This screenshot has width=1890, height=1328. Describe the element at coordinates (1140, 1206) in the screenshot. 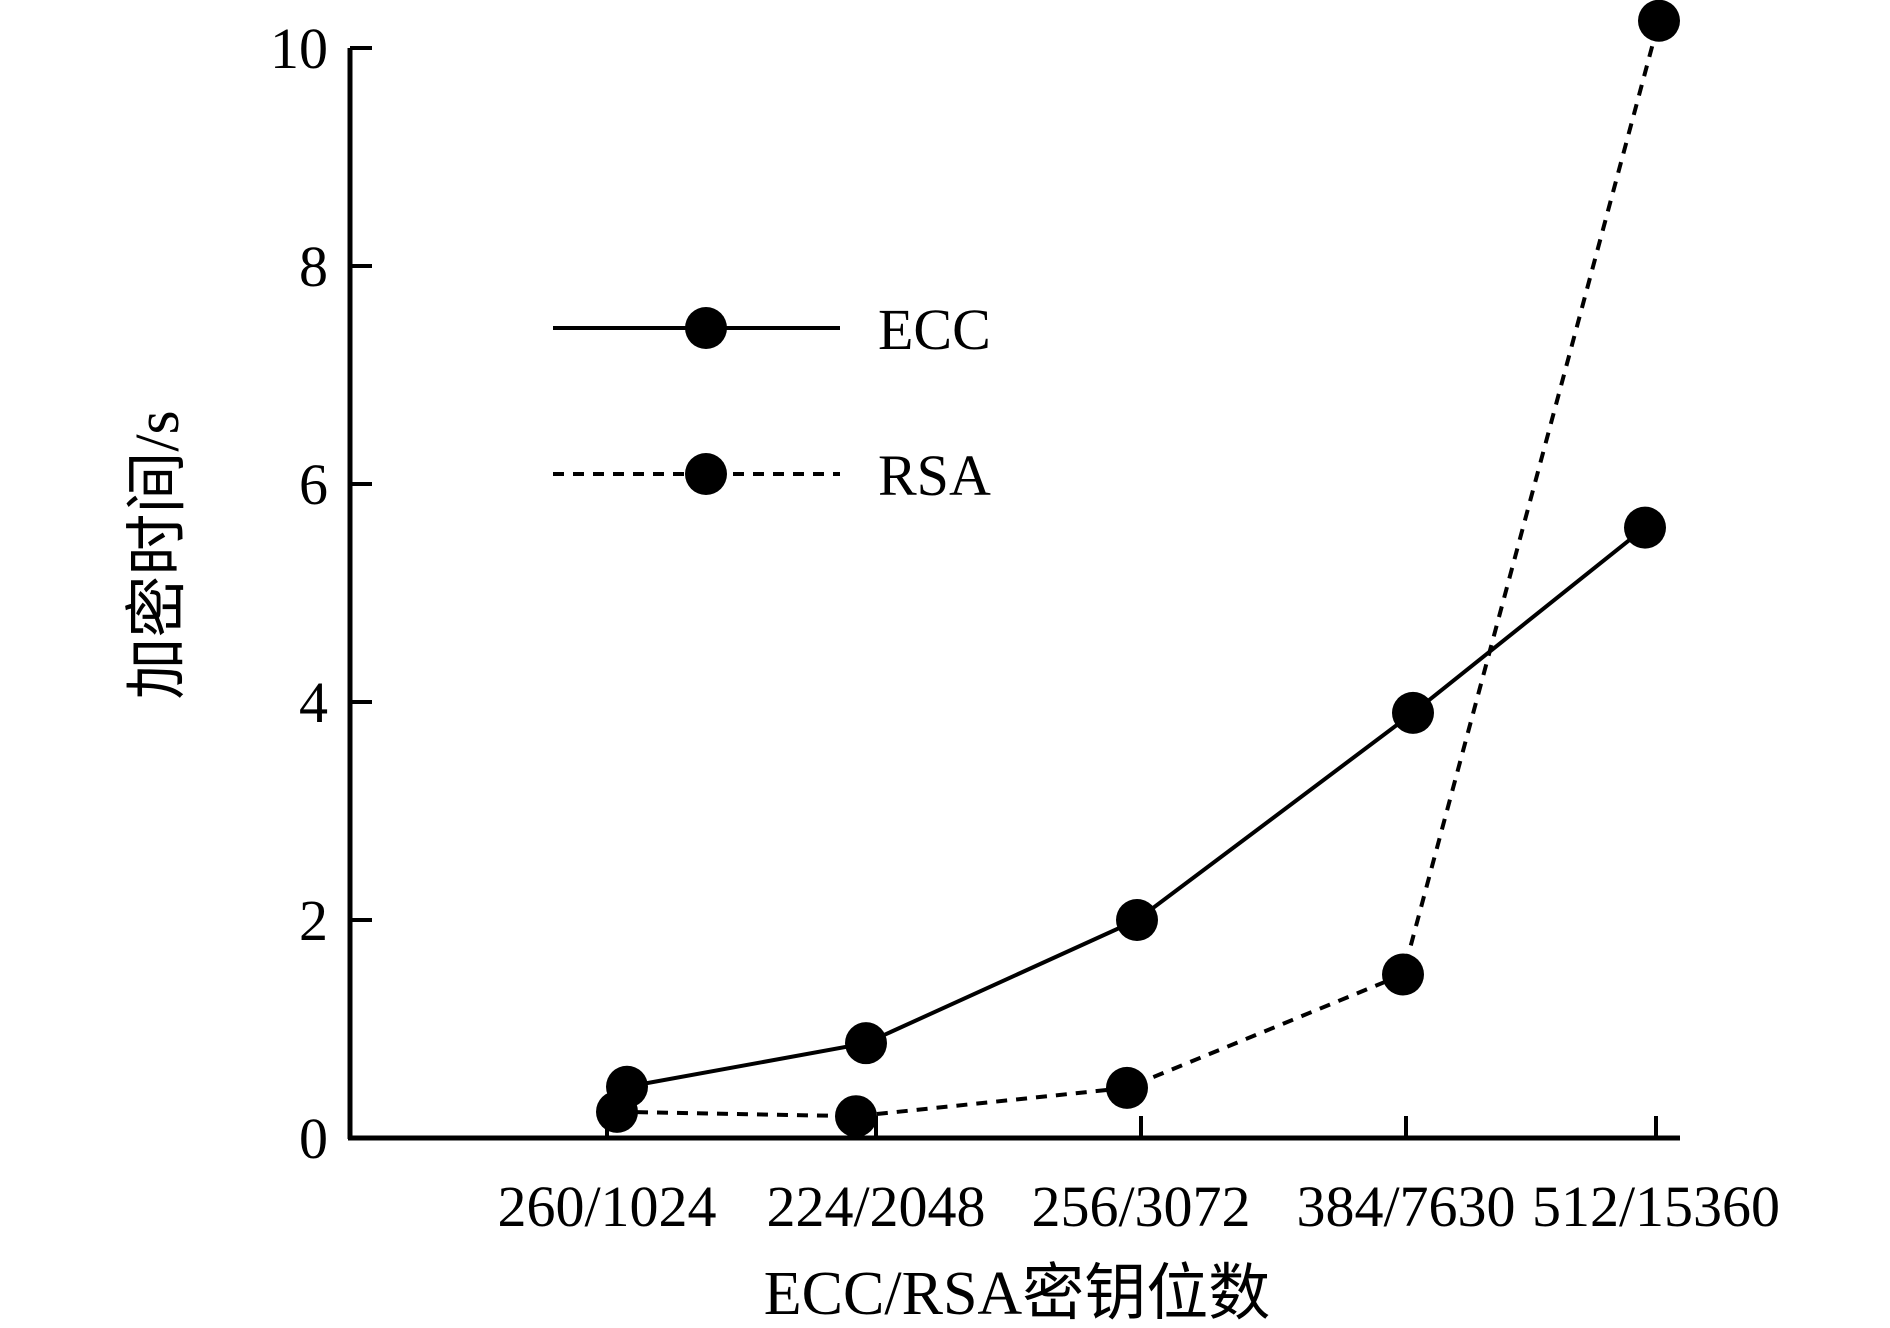

I see `x-tick-label: 256/3072` at that location.